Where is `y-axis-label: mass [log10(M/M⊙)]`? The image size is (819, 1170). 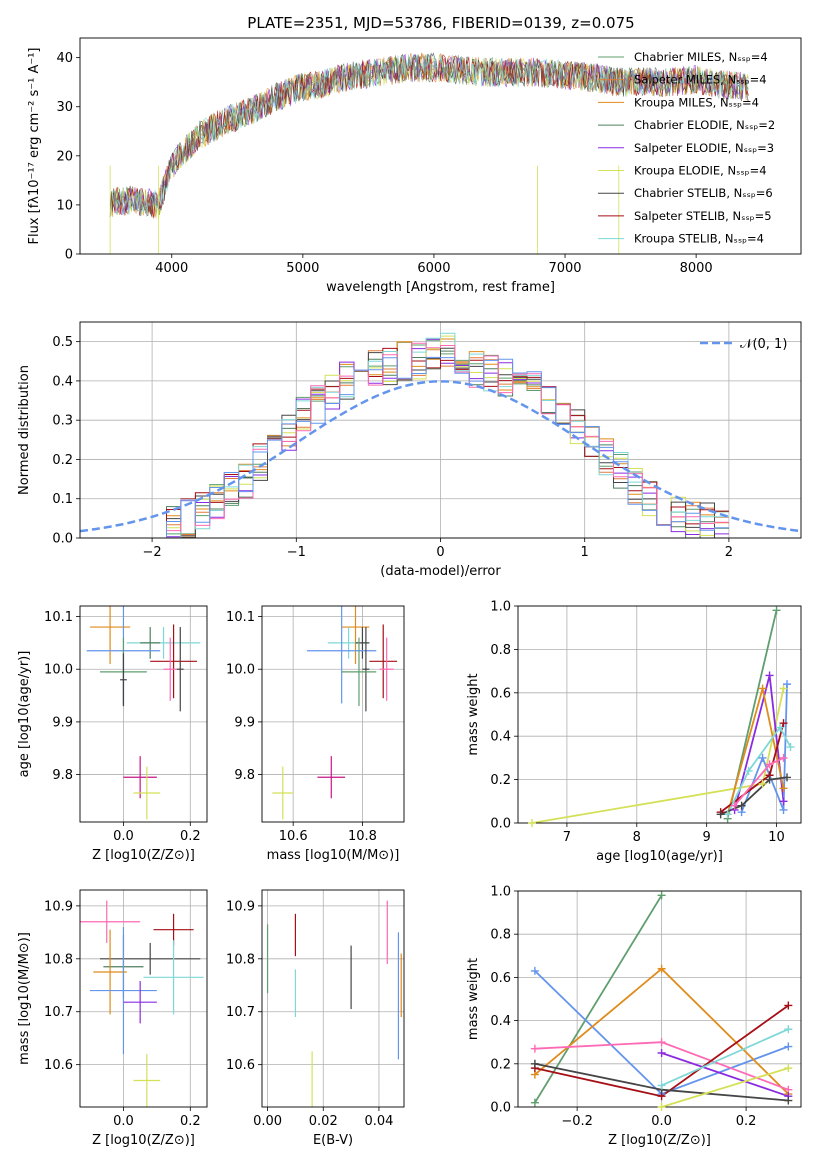
y-axis-label: mass [log10(M/M⊙)] is located at coordinates (24, 998).